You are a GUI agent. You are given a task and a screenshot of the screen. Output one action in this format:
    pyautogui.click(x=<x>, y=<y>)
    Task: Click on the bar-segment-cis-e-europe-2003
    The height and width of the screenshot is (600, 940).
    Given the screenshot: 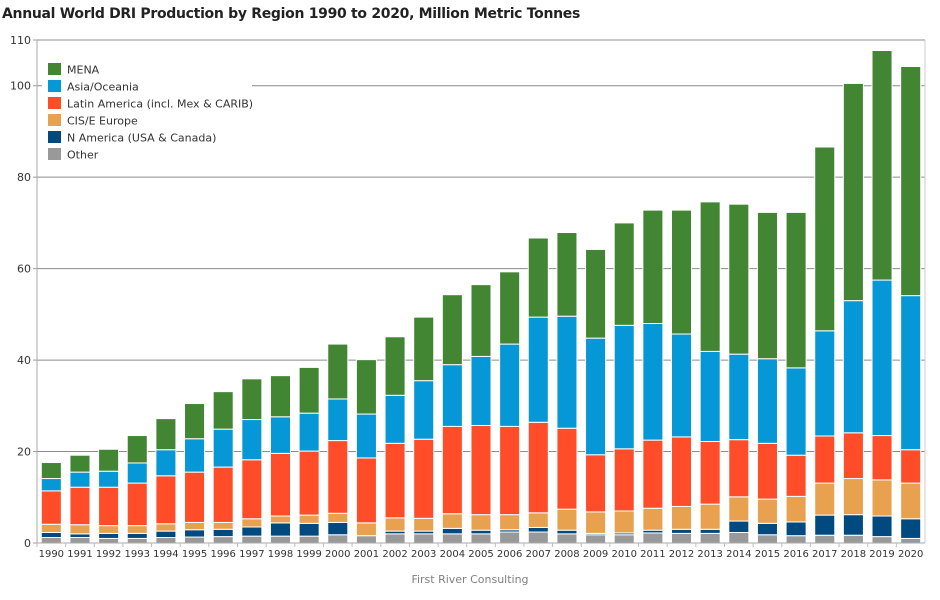 What is the action you would take?
    pyautogui.click(x=424, y=524)
    